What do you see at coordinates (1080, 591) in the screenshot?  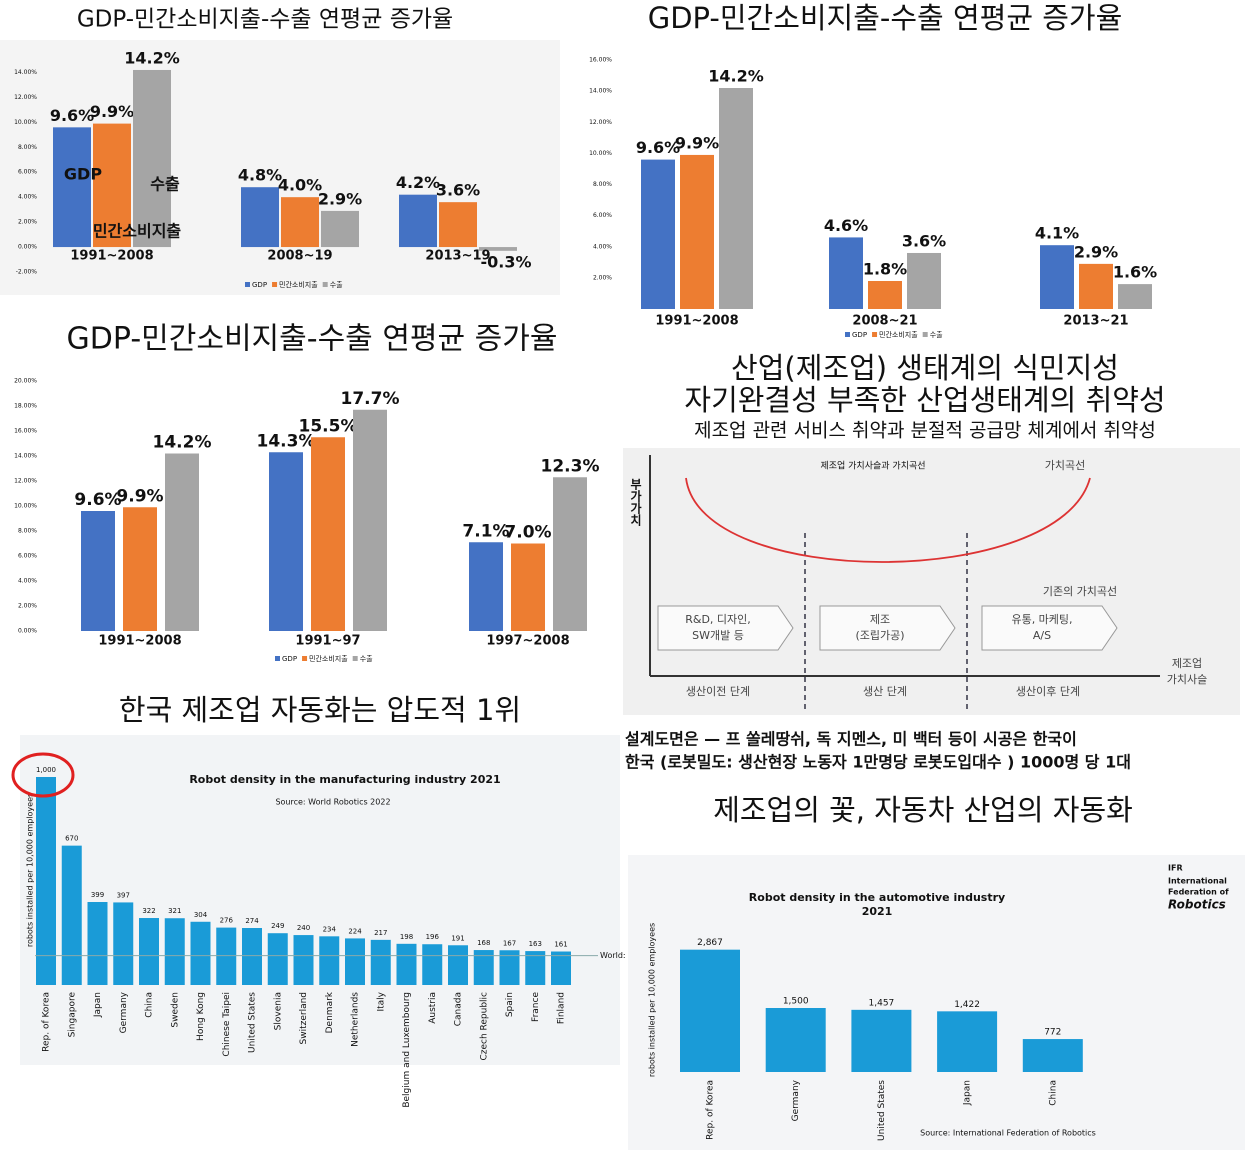 I see `old-curve-label: 기존의 가치곡선` at bounding box center [1080, 591].